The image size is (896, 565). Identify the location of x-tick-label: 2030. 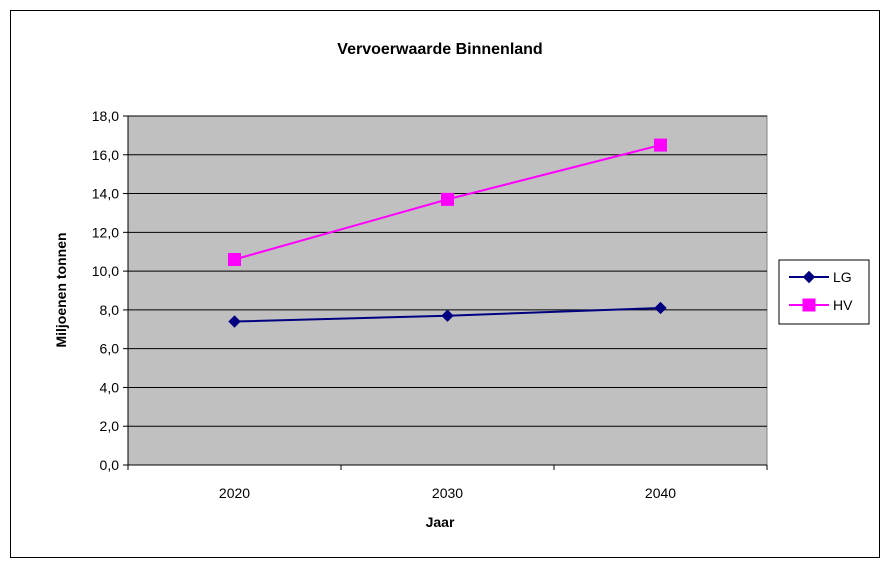
(447, 493).